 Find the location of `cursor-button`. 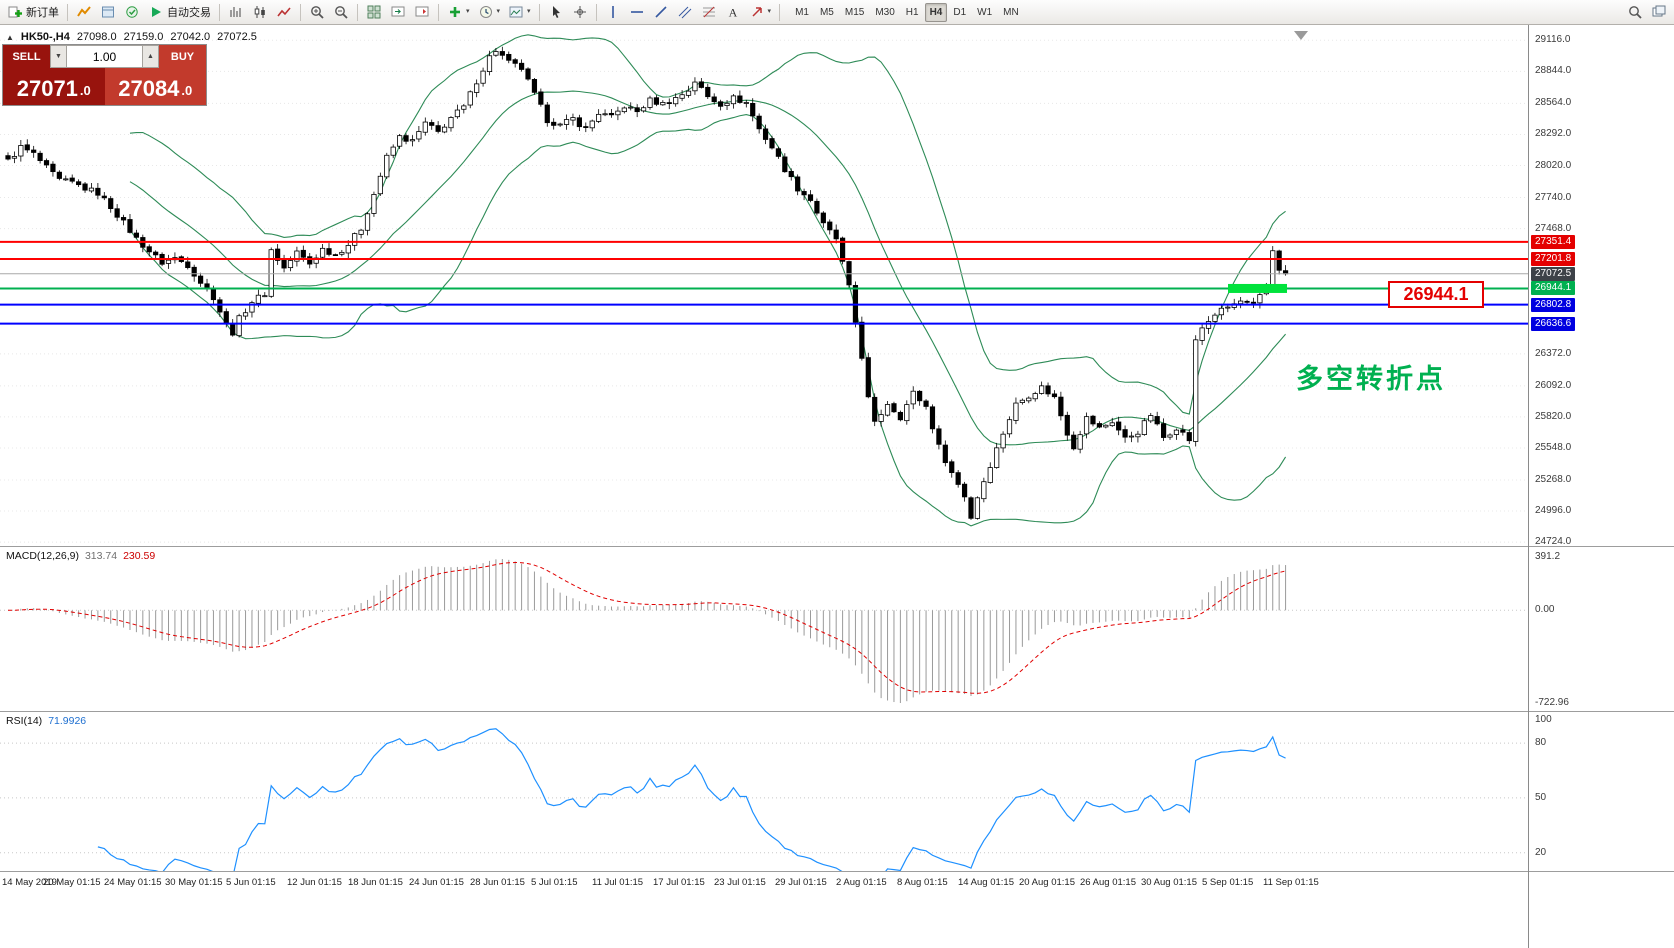

cursor-button is located at coordinates (556, 12).